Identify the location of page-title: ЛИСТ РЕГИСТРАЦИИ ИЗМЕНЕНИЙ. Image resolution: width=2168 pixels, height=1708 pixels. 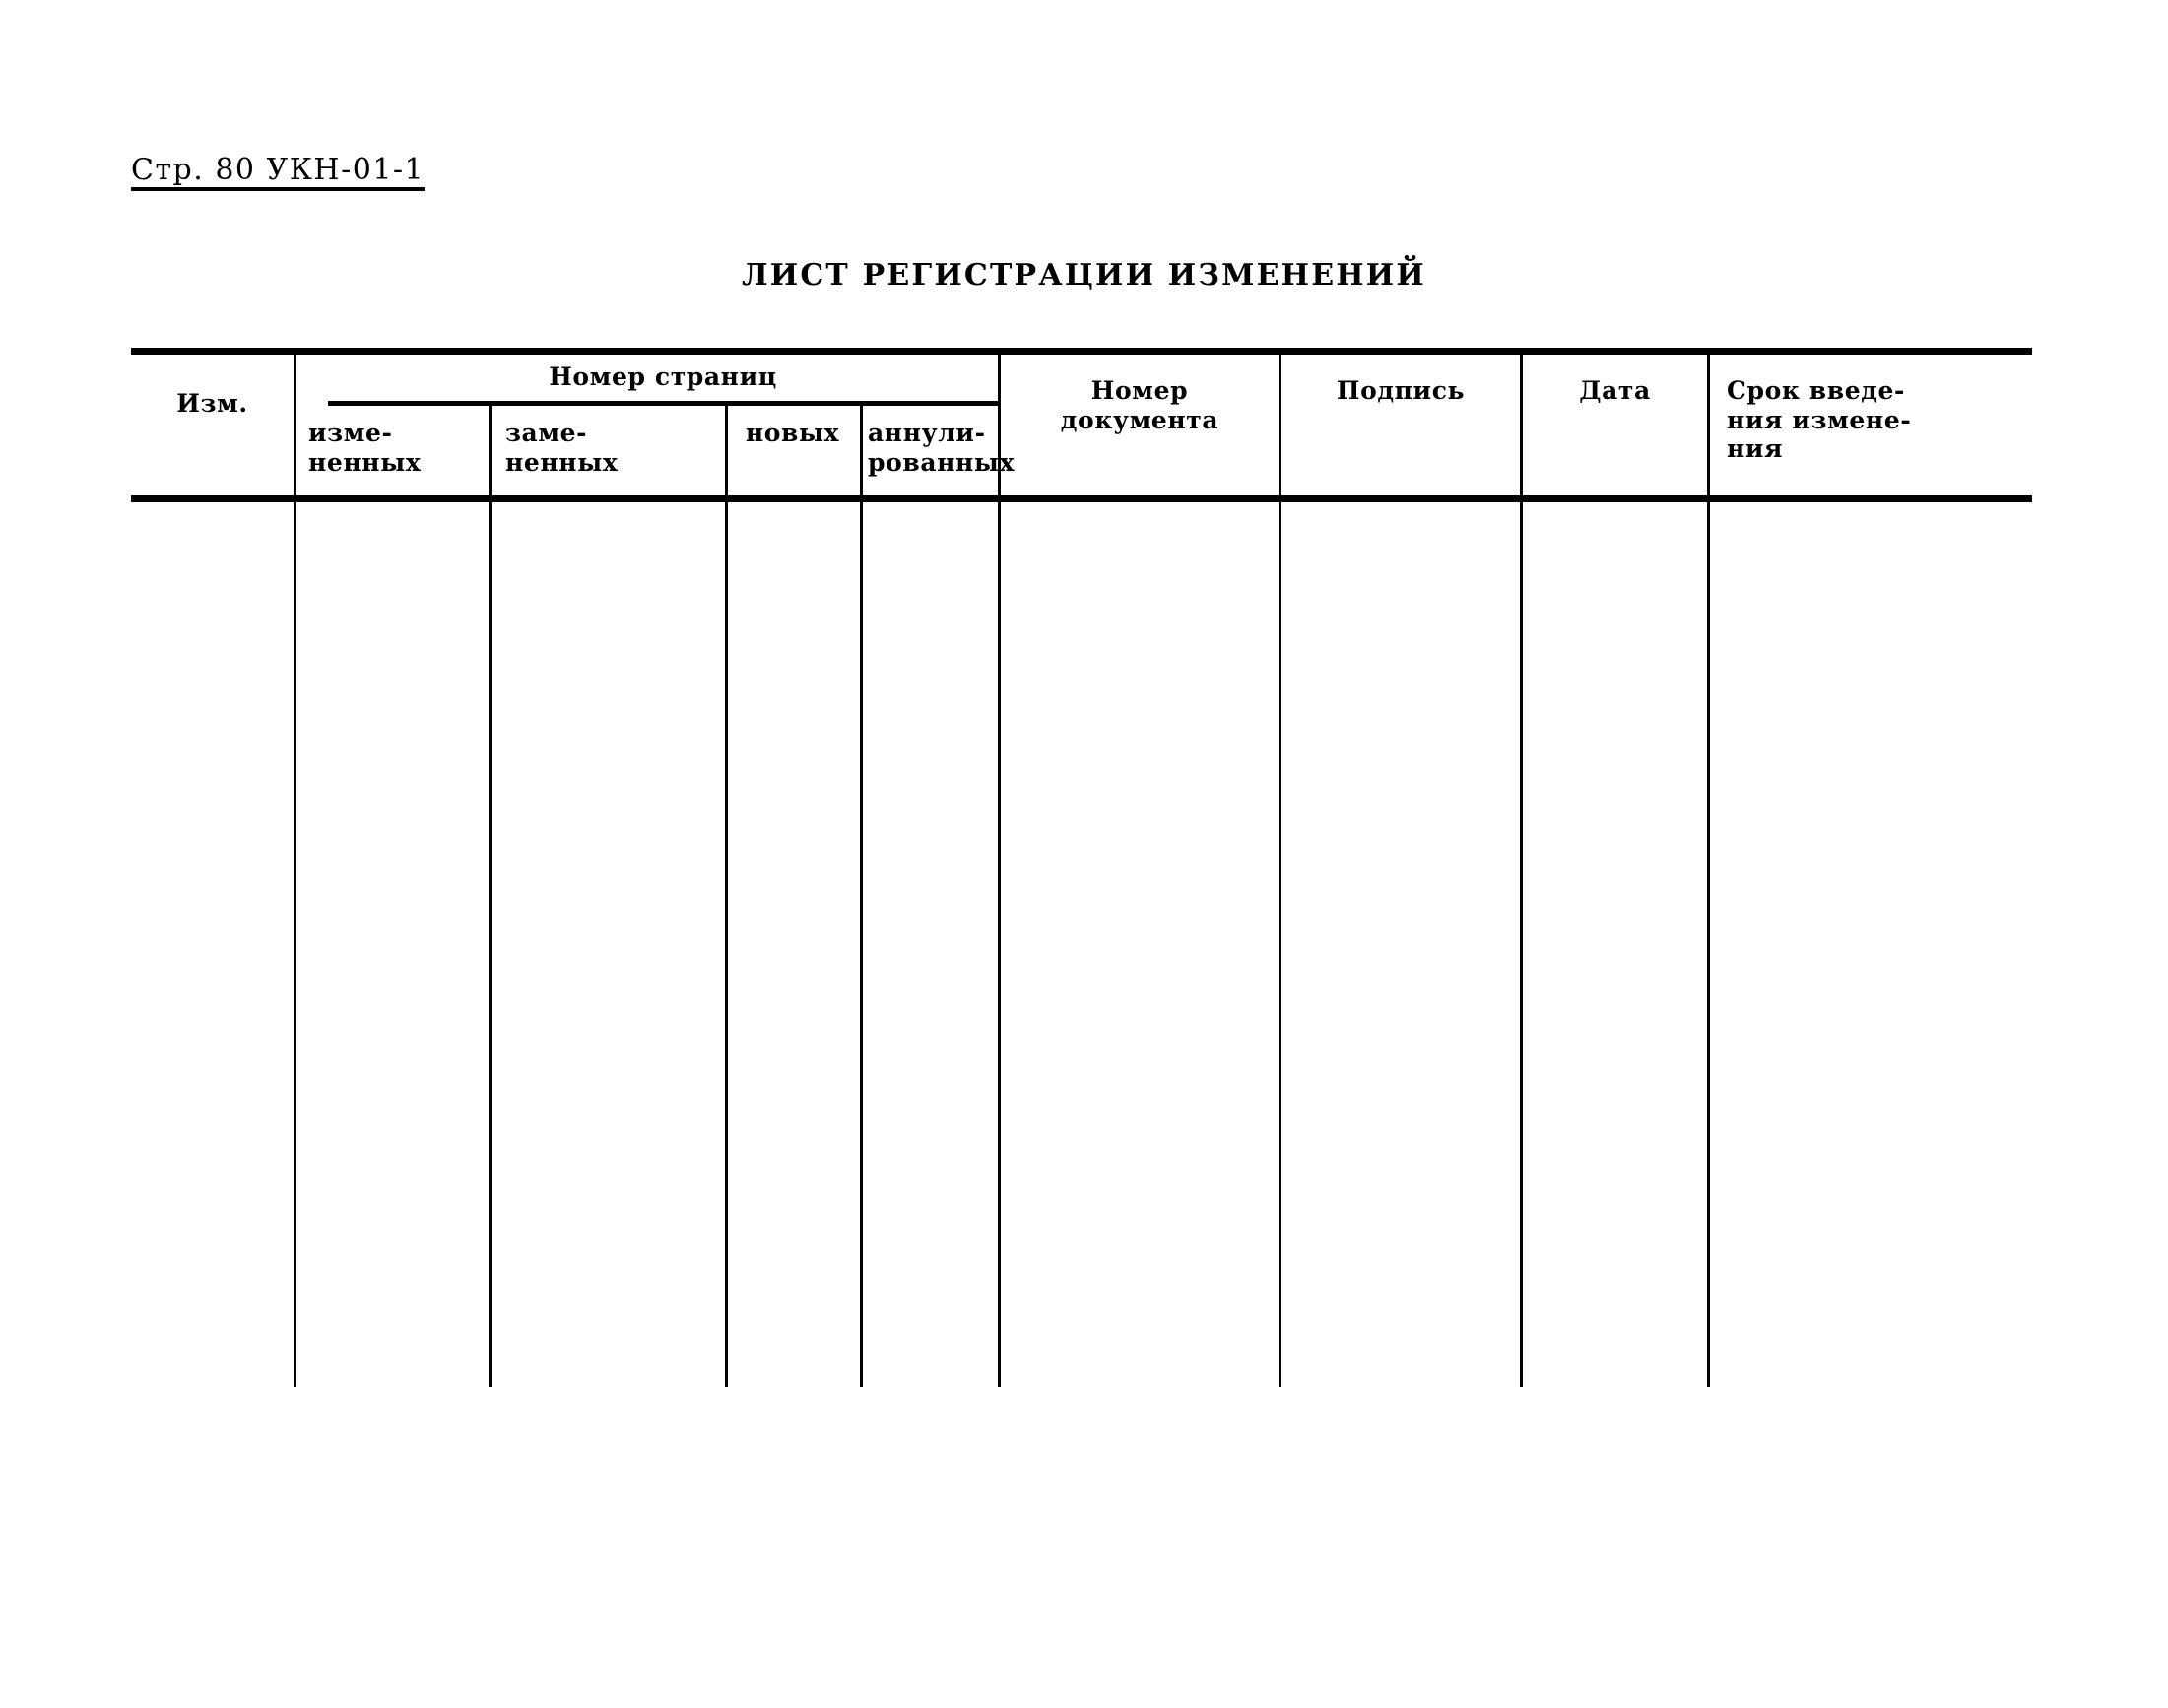
(1084, 275).